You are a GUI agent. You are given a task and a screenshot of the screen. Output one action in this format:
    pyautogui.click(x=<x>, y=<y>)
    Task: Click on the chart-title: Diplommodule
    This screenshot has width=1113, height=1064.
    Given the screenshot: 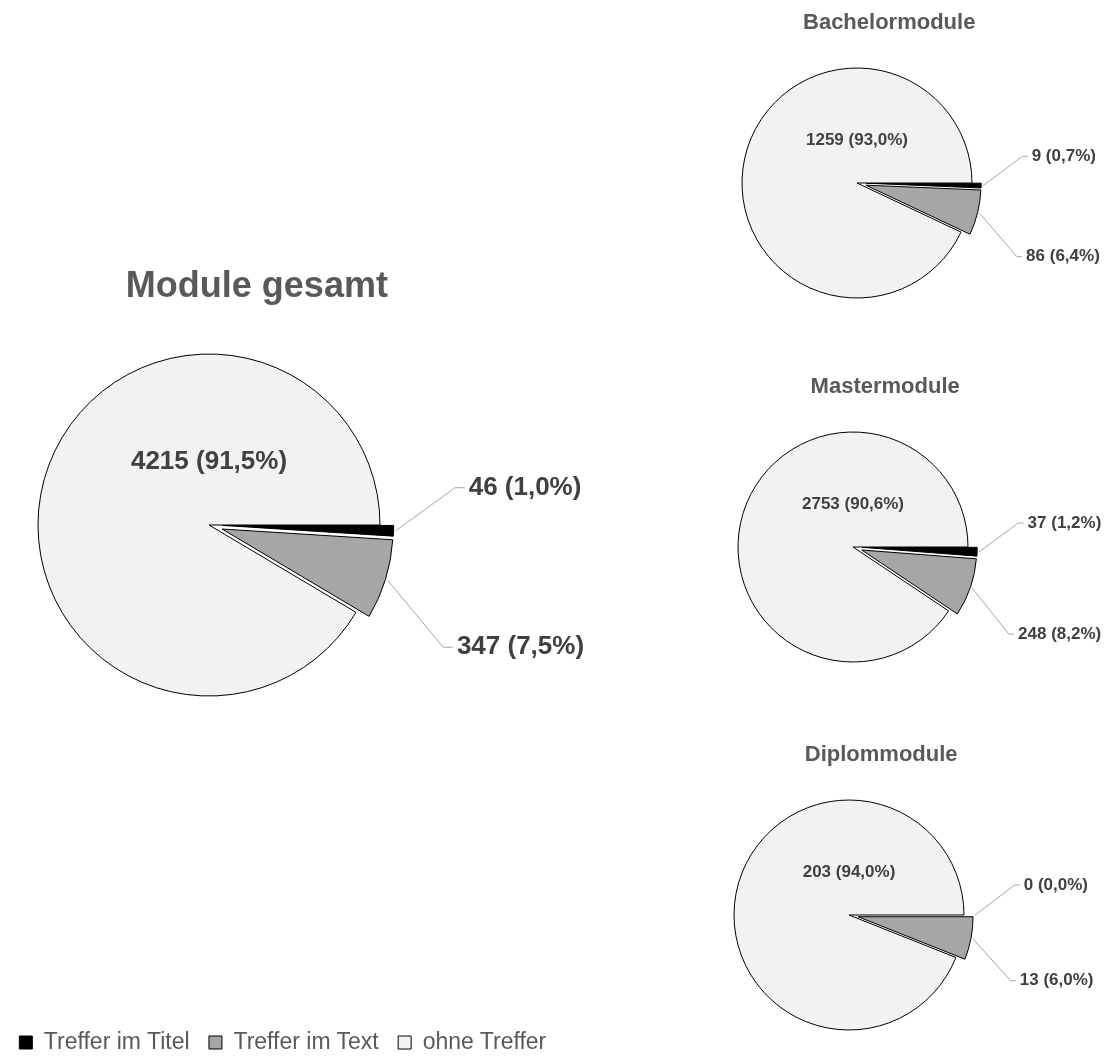 What is the action you would take?
    pyautogui.click(x=881, y=754)
    